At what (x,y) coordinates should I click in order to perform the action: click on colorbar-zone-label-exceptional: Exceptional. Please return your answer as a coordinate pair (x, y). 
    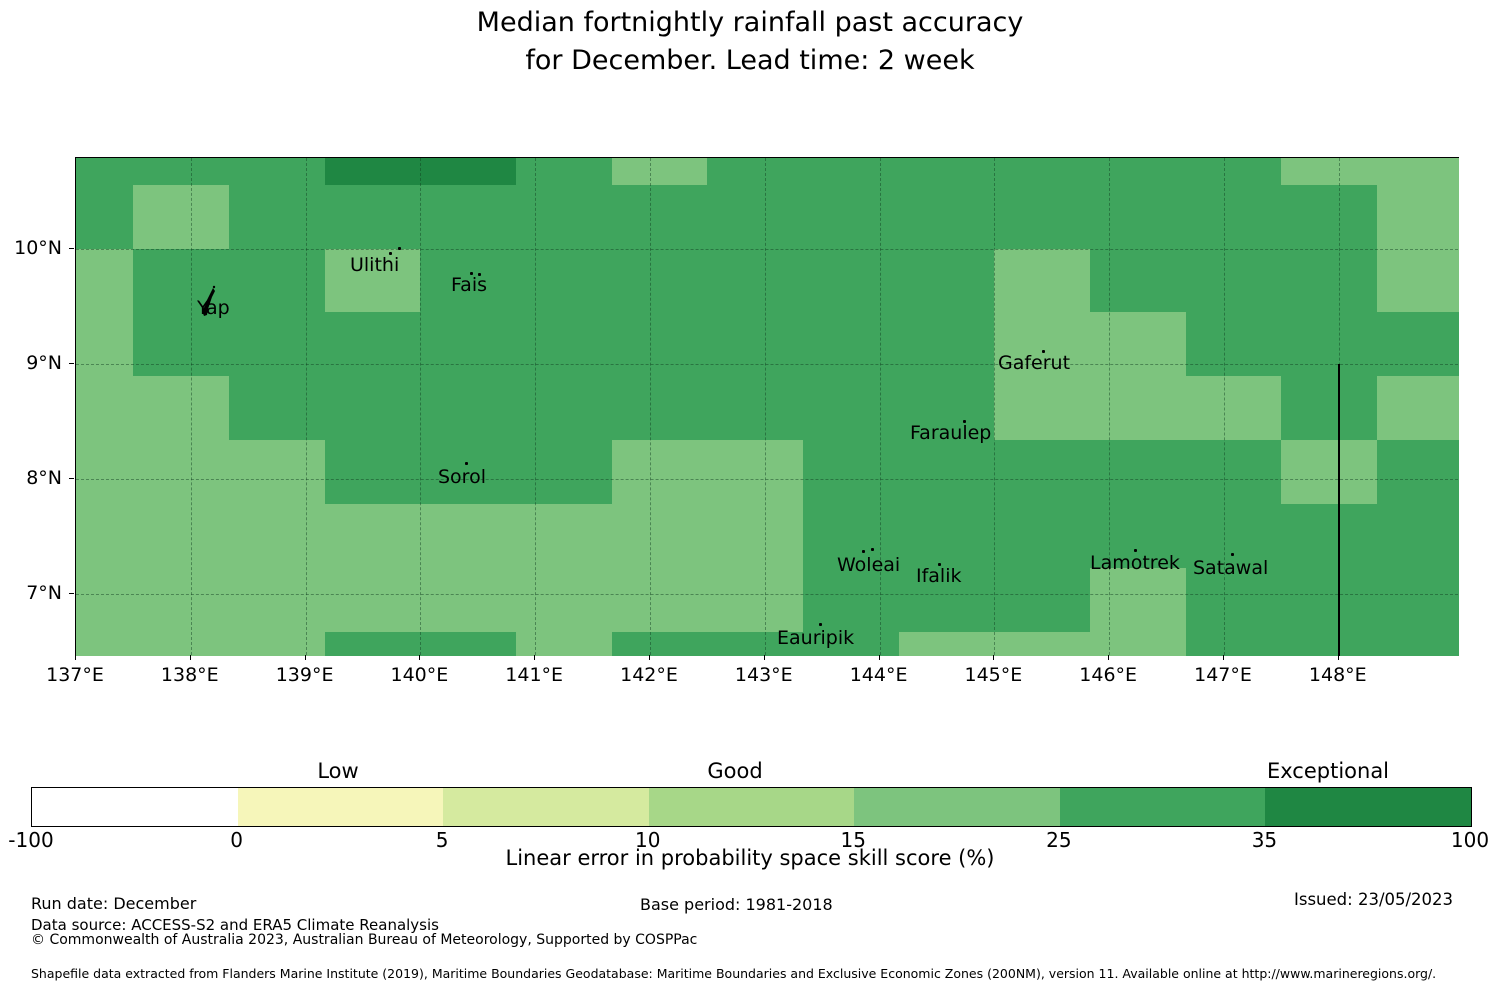
    Looking at the image, I should click on (1328, 771).